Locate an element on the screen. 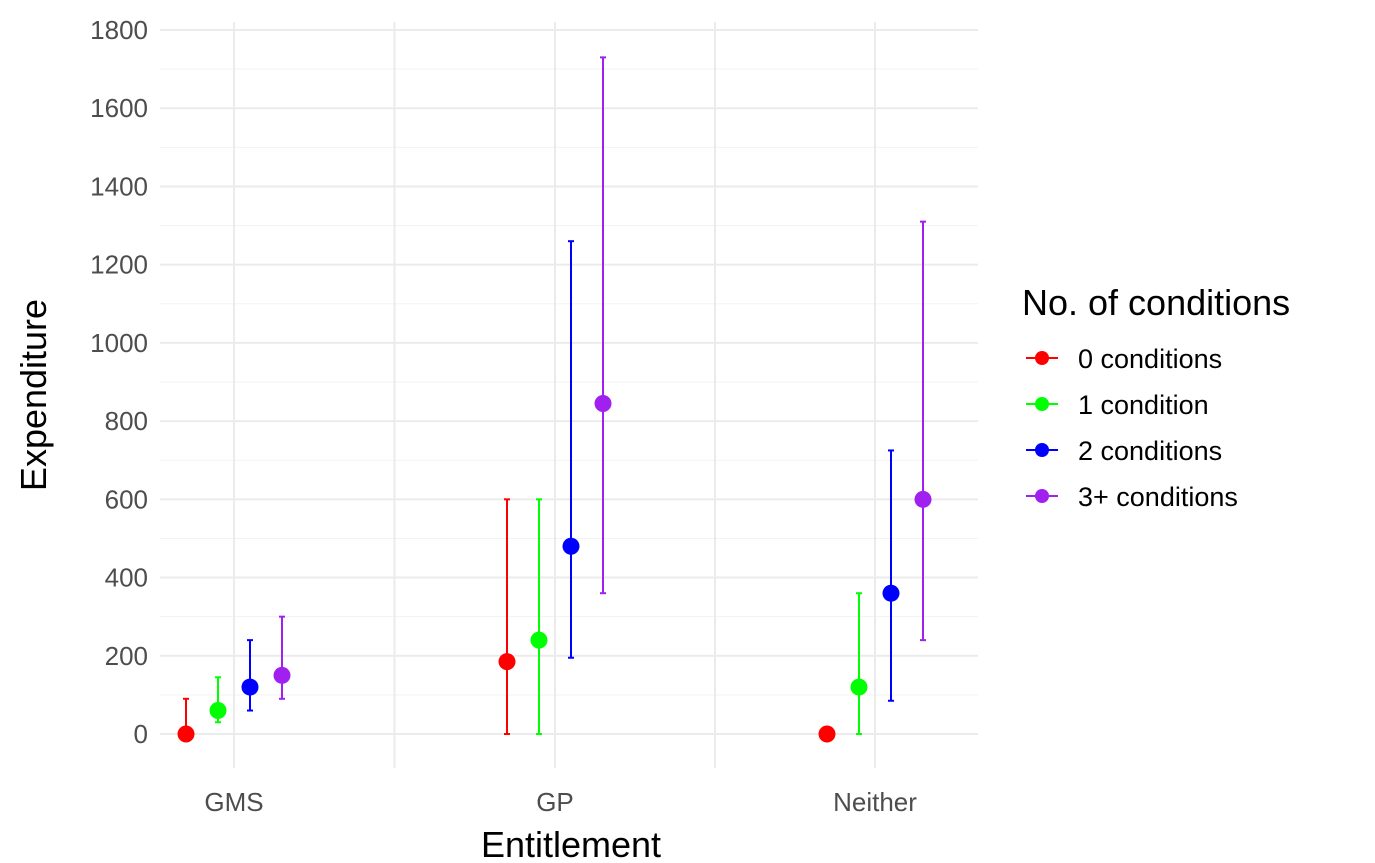 This screenshot has width=1375, height=863. legend-label: 0 conditions is located at coordinates (1150, 359).